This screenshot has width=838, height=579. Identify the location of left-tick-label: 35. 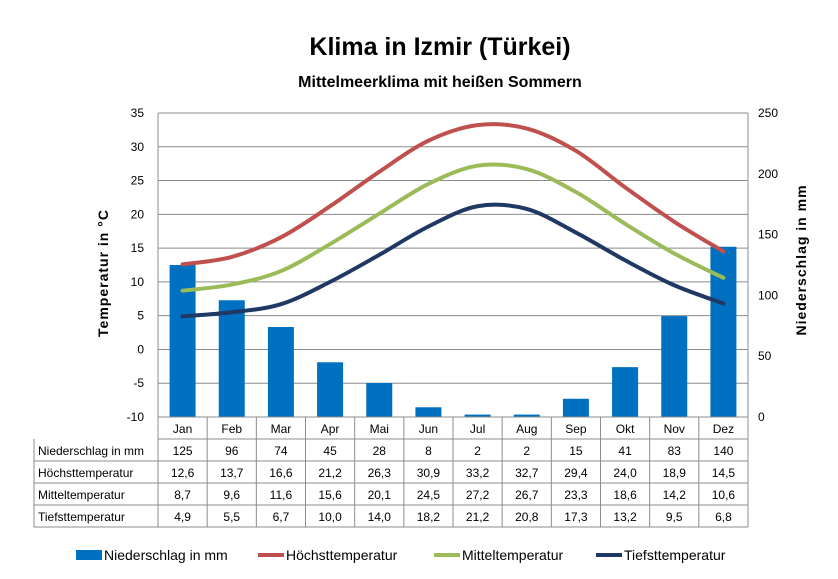
(138, 113).